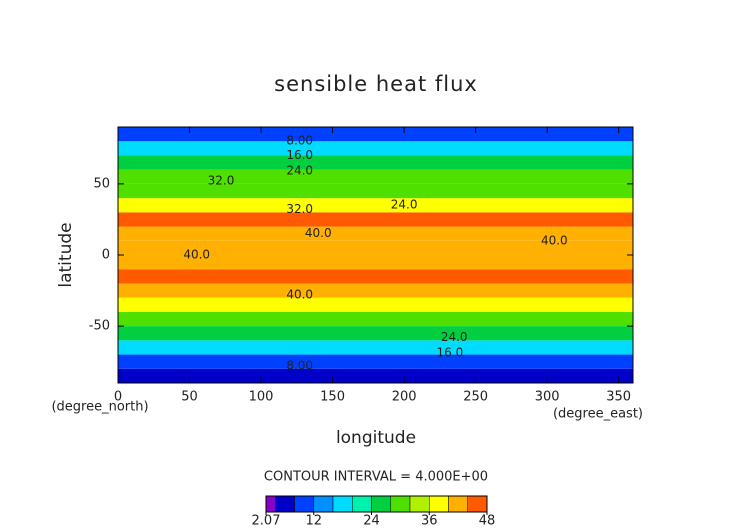 This screenshot has width=752, height=532. What do you see at coordinates (314, 521) in the screenshot?
I see `colorbar-tick-label: 12` at bounding box center [314, 521].